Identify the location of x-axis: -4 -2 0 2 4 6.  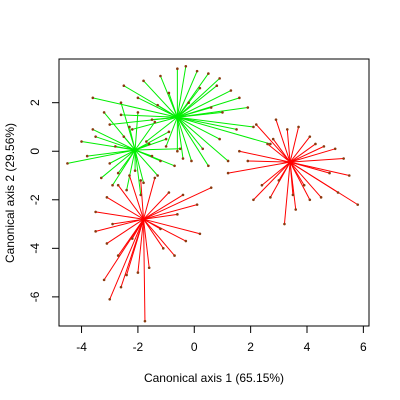
(221, 339).